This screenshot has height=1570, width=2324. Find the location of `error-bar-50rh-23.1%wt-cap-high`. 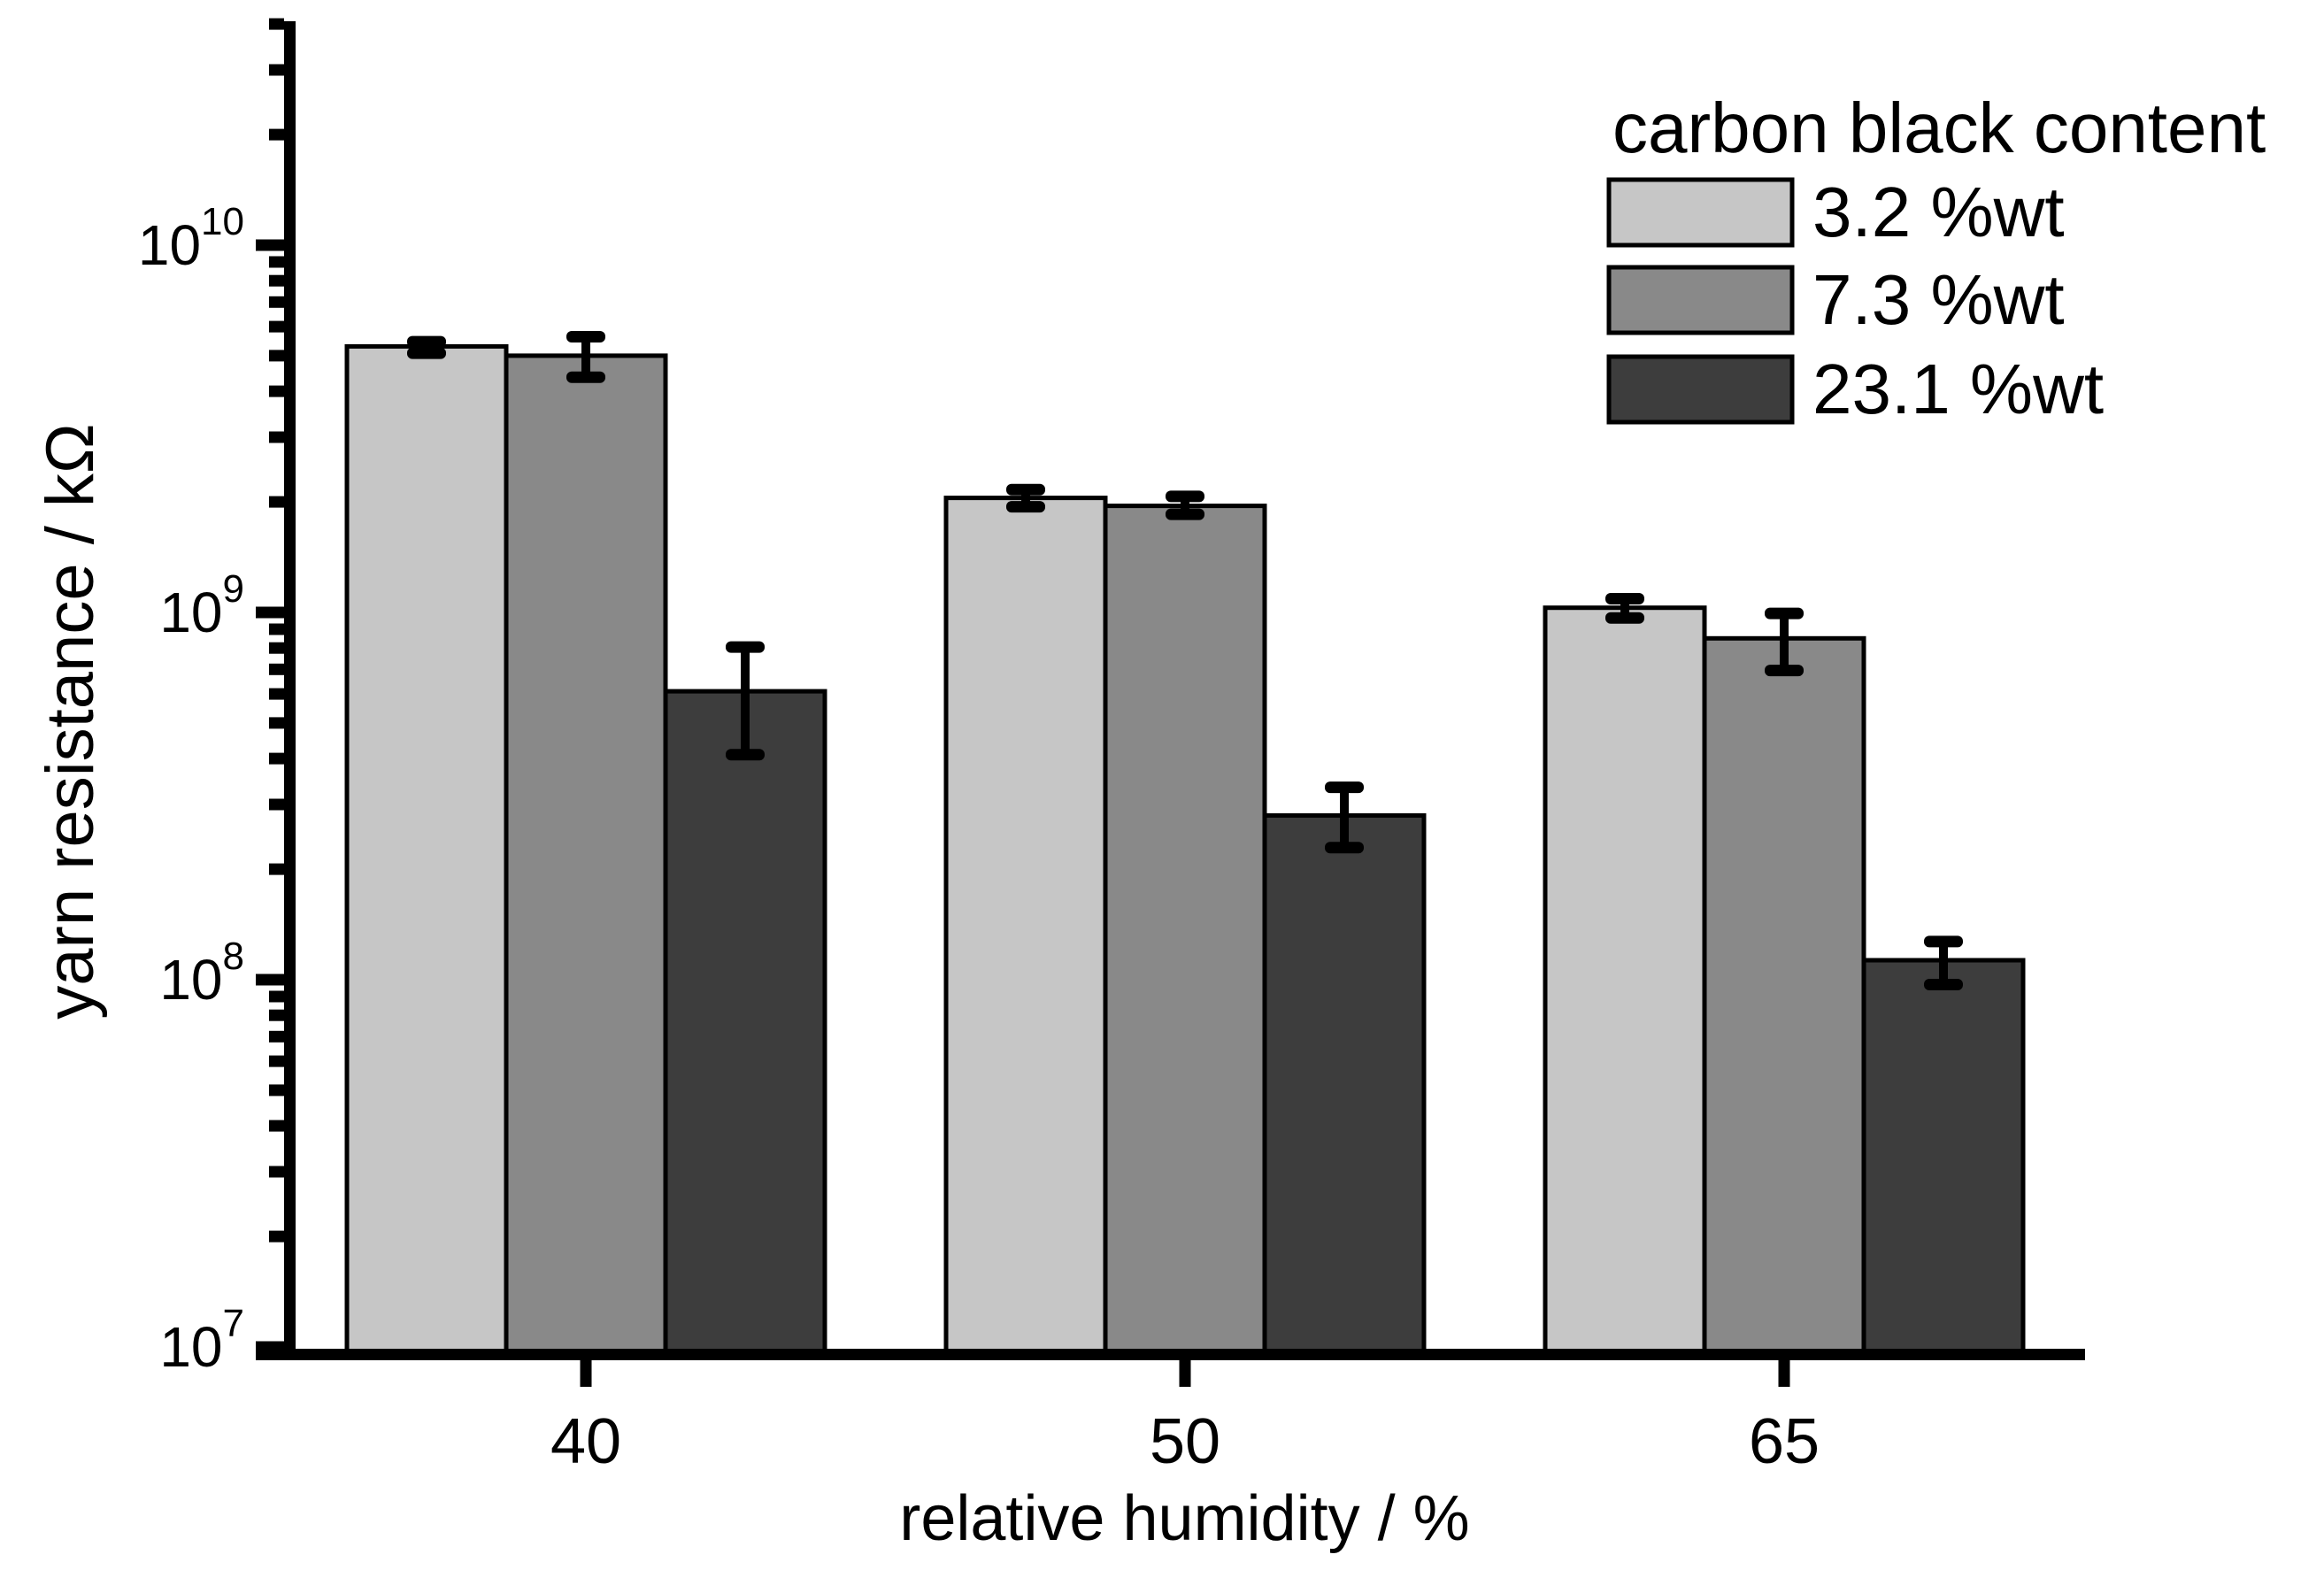

error-bar-50rh-23.1%wt-cap-high is located at coordinates (1344, 787).